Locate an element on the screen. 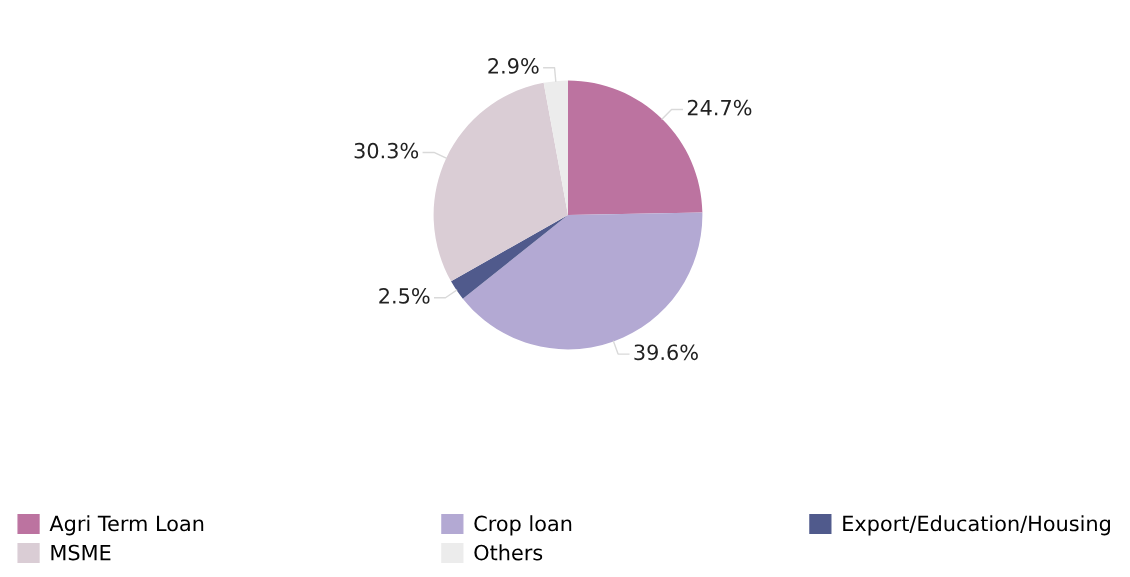 The image size is (1130, 577). data-label: 39.6% is located at coordinates (666, 352).